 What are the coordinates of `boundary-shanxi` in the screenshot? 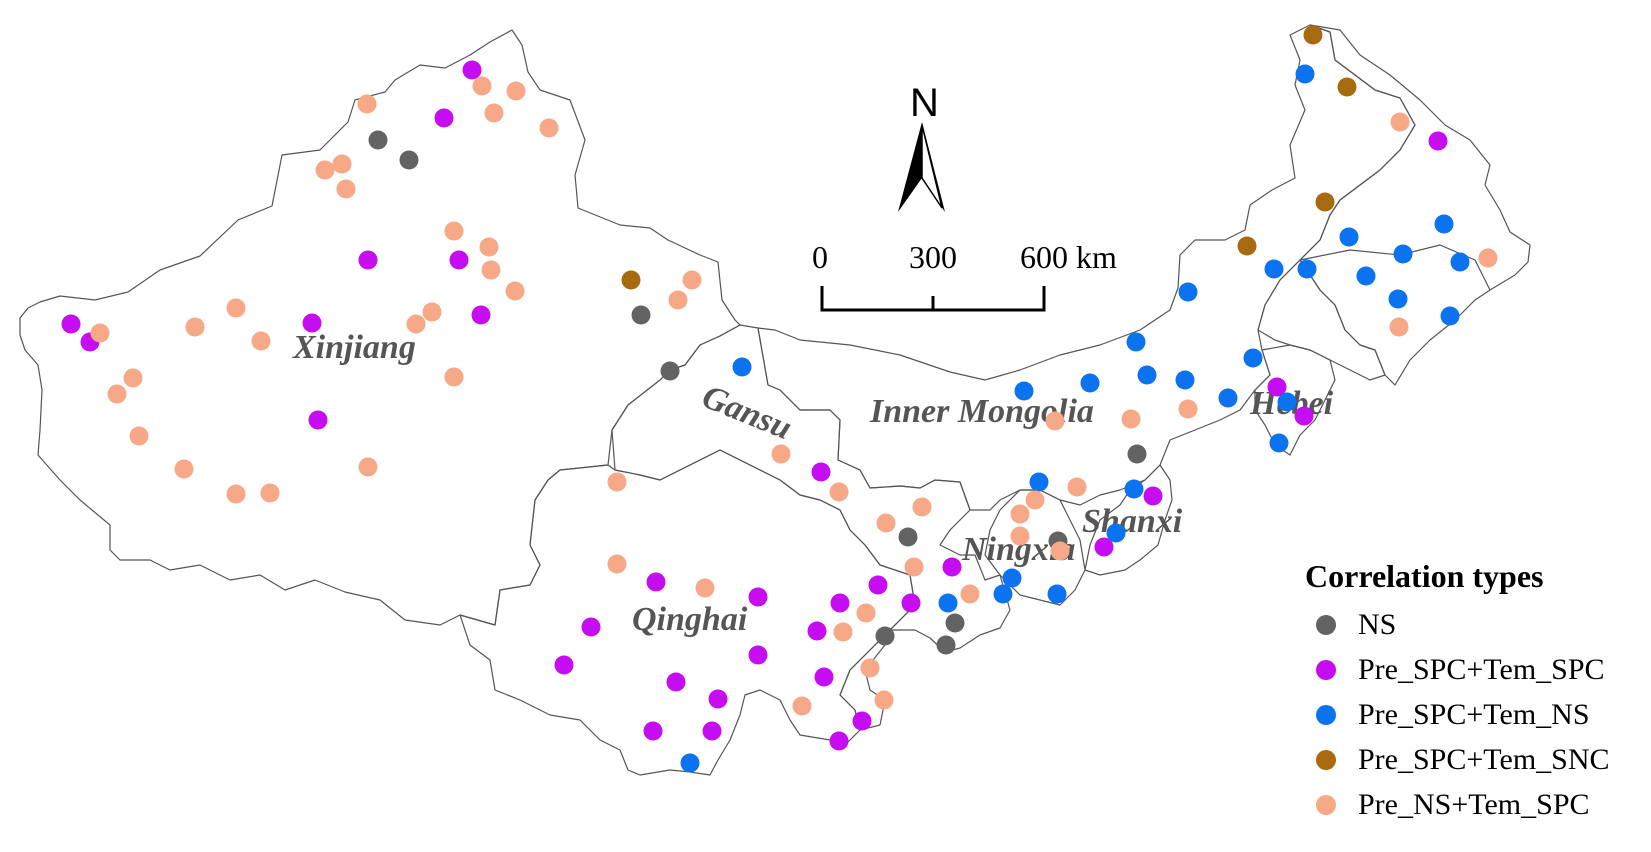 It's located at (1128, 520).